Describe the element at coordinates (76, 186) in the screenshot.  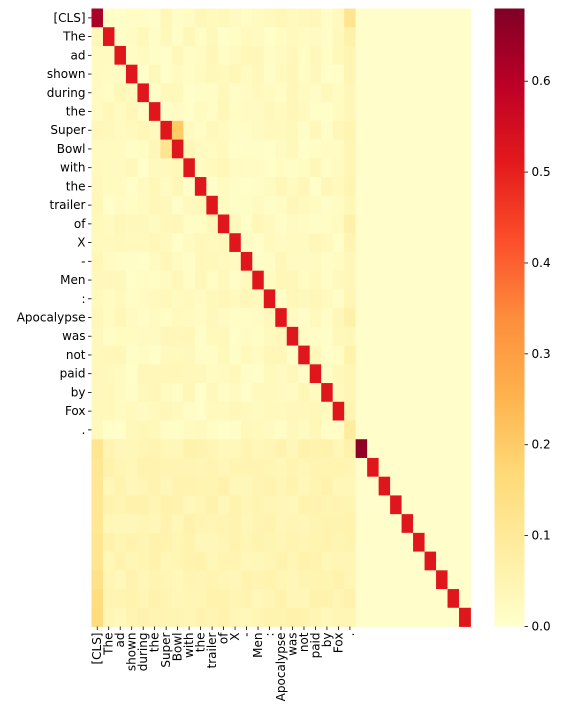
I see `y-tick-label: the` at that location.